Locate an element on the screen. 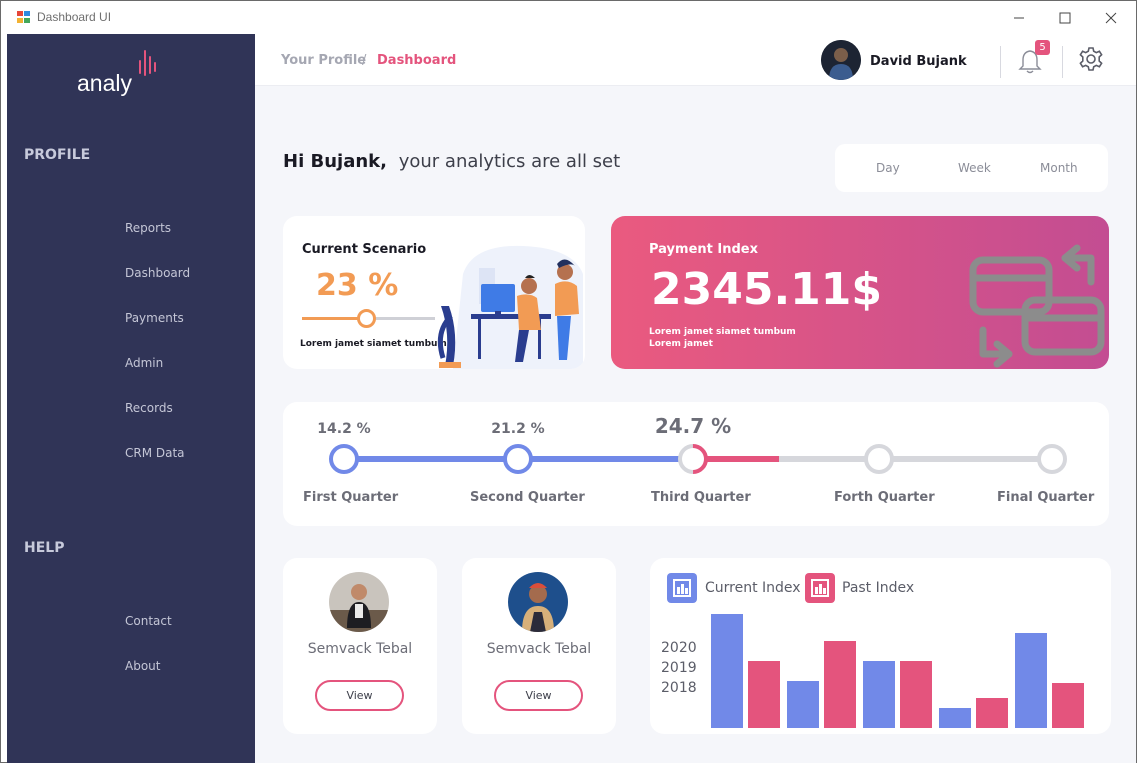  tab-week: Week is located at coordinates (974, 168).